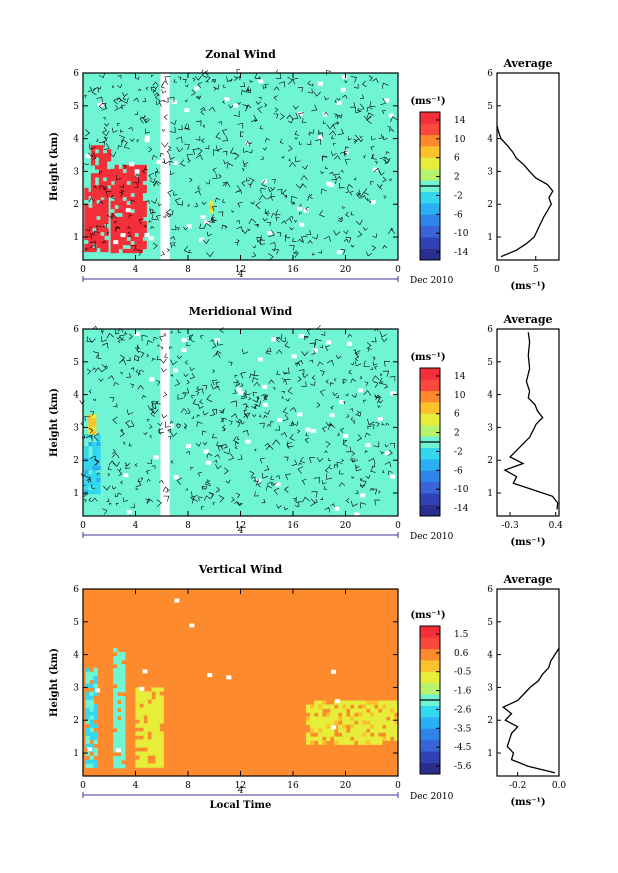 Image resolution: width=618 pixels, height=873 pixels. I want to click on colorbar-swatch, so click(430, 510).